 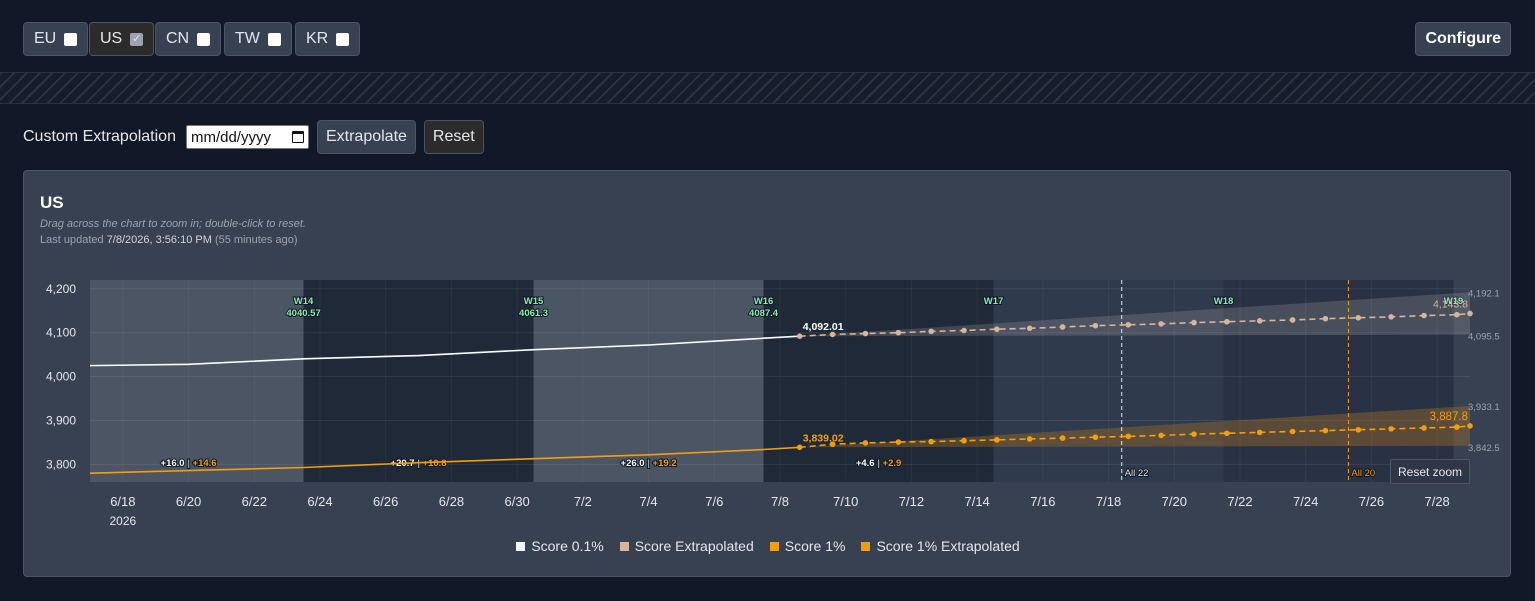 What do you see at coordinates (767, 88) in the screenshot?
I see `striped-divider` at bounding box center [767, 88].